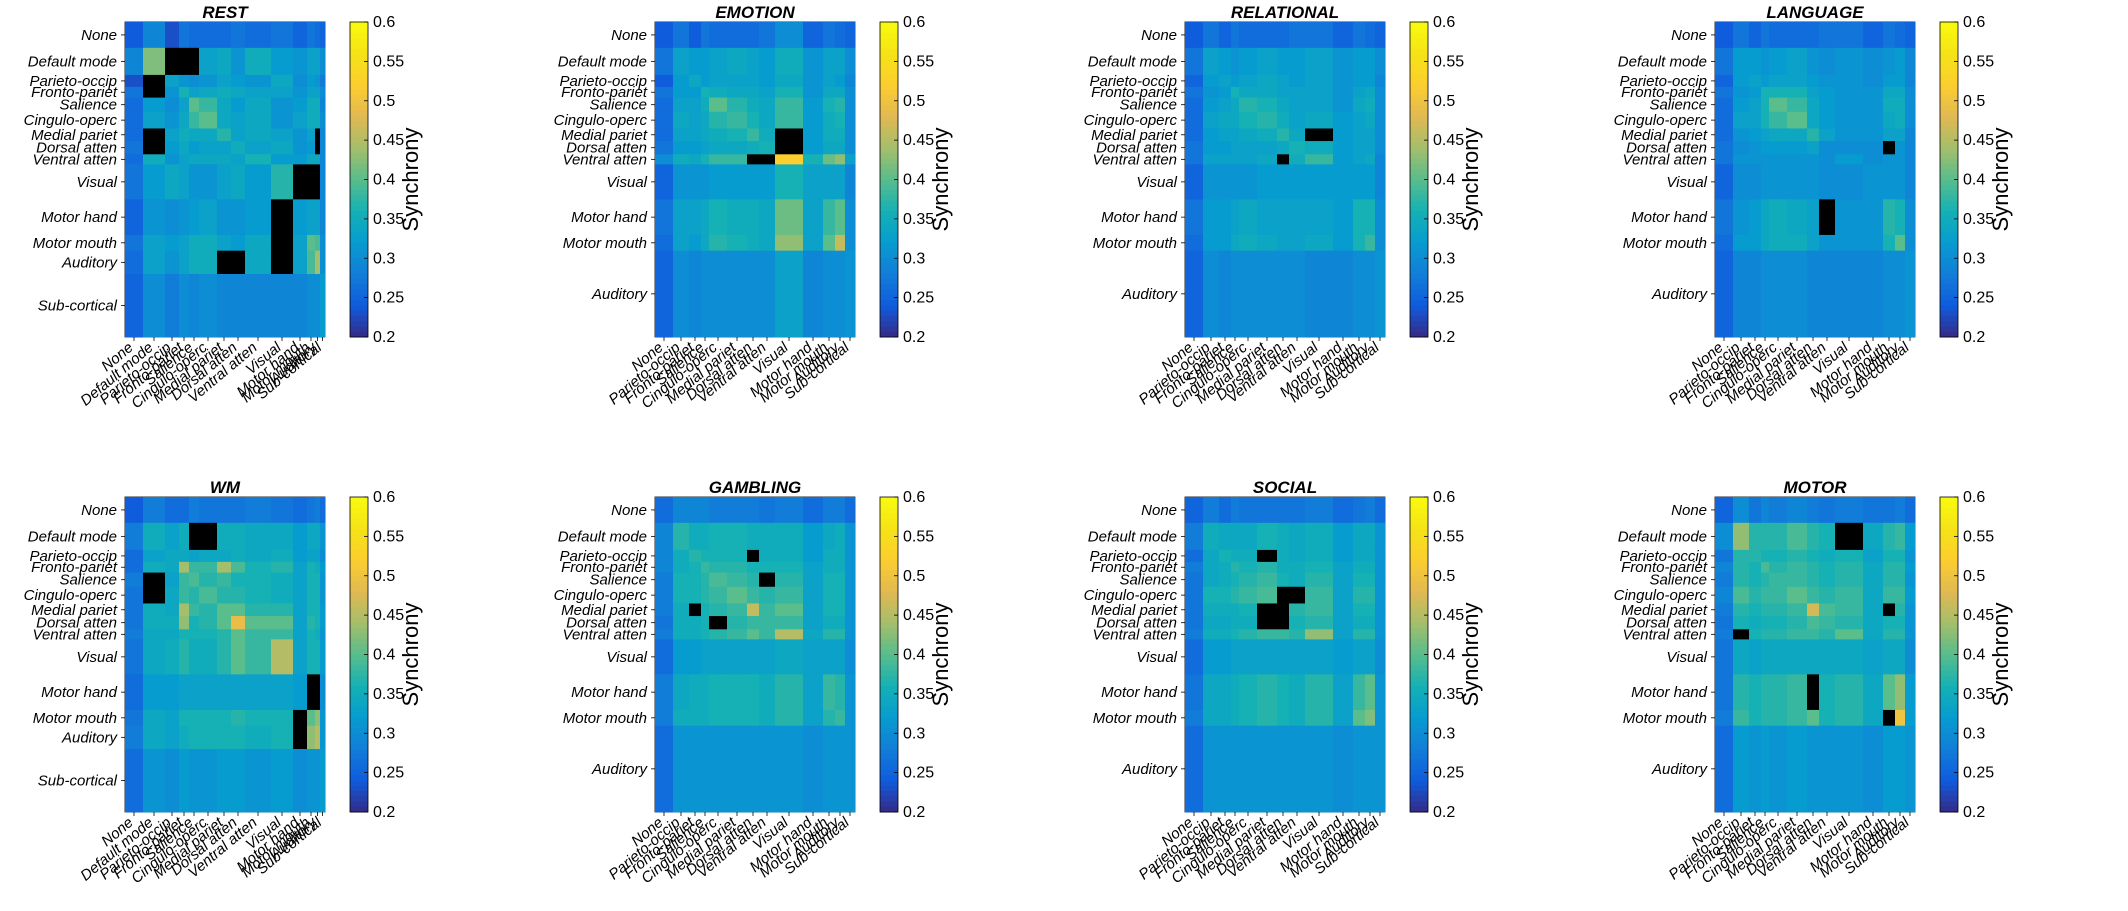  Describe the element at coordinates (601, 595) in the screenshot. I see `row-label: Cingulo-operc` at that location.